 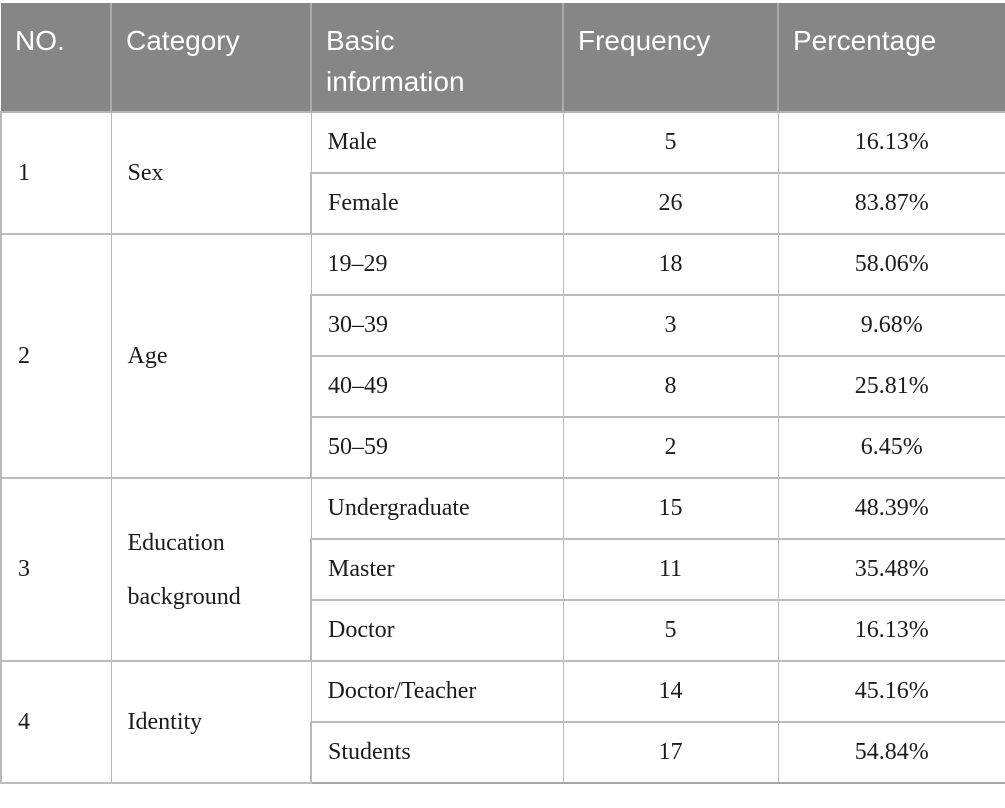 I want to click on category-cell: Age, so click(x=211, y=356).